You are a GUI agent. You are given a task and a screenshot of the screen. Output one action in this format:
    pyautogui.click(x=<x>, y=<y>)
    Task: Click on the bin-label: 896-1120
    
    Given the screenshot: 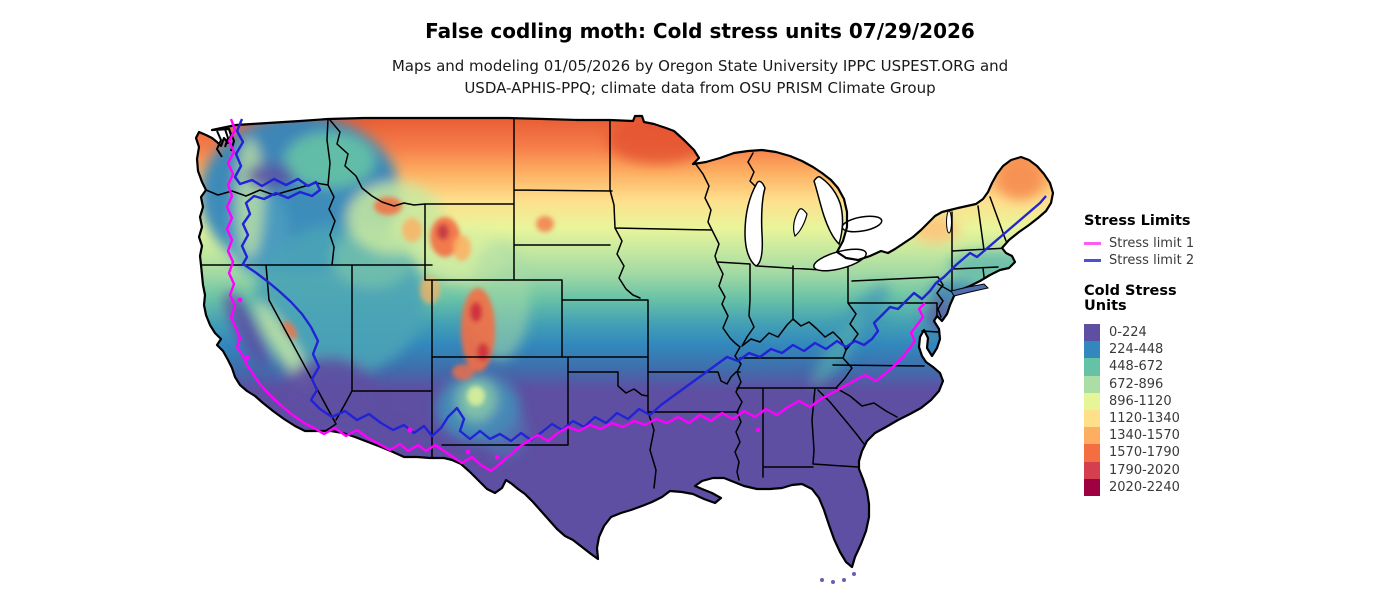 What is the action you would take?
    pyautogui.click(x=1140, y=401)
    